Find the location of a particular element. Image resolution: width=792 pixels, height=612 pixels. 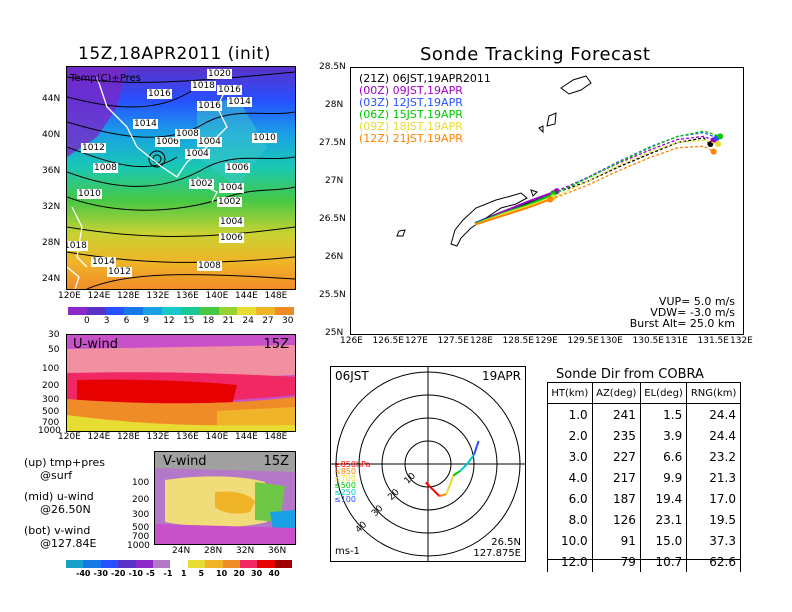

temp-colorbar-tick: 3 is located at coordinates (106, 321).